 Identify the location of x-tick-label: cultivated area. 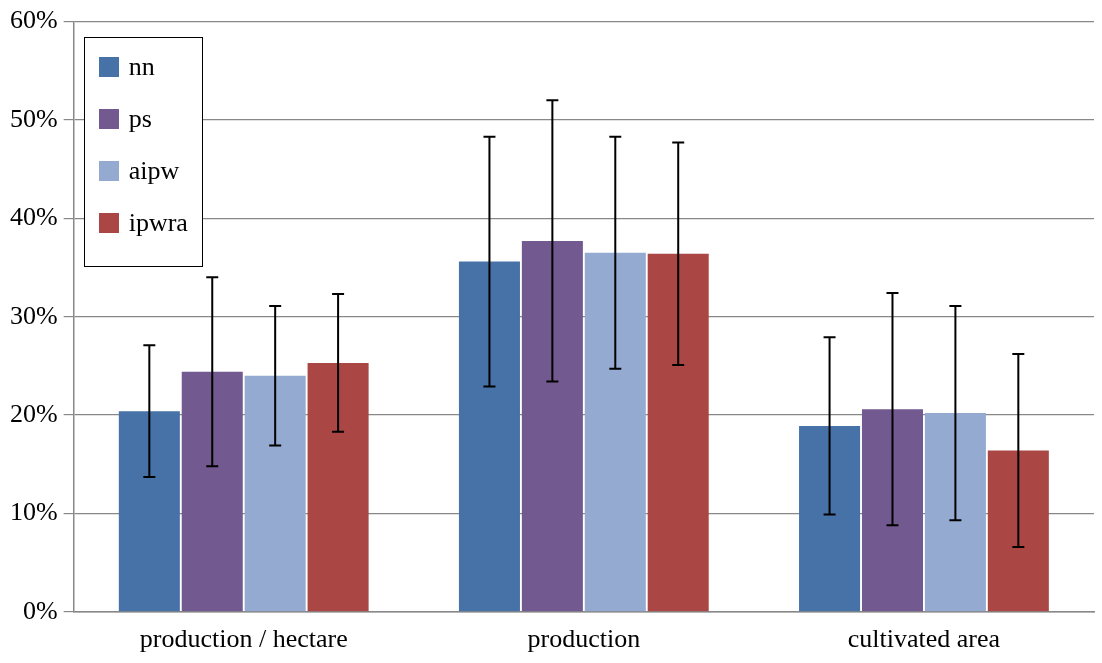
(924, 639).